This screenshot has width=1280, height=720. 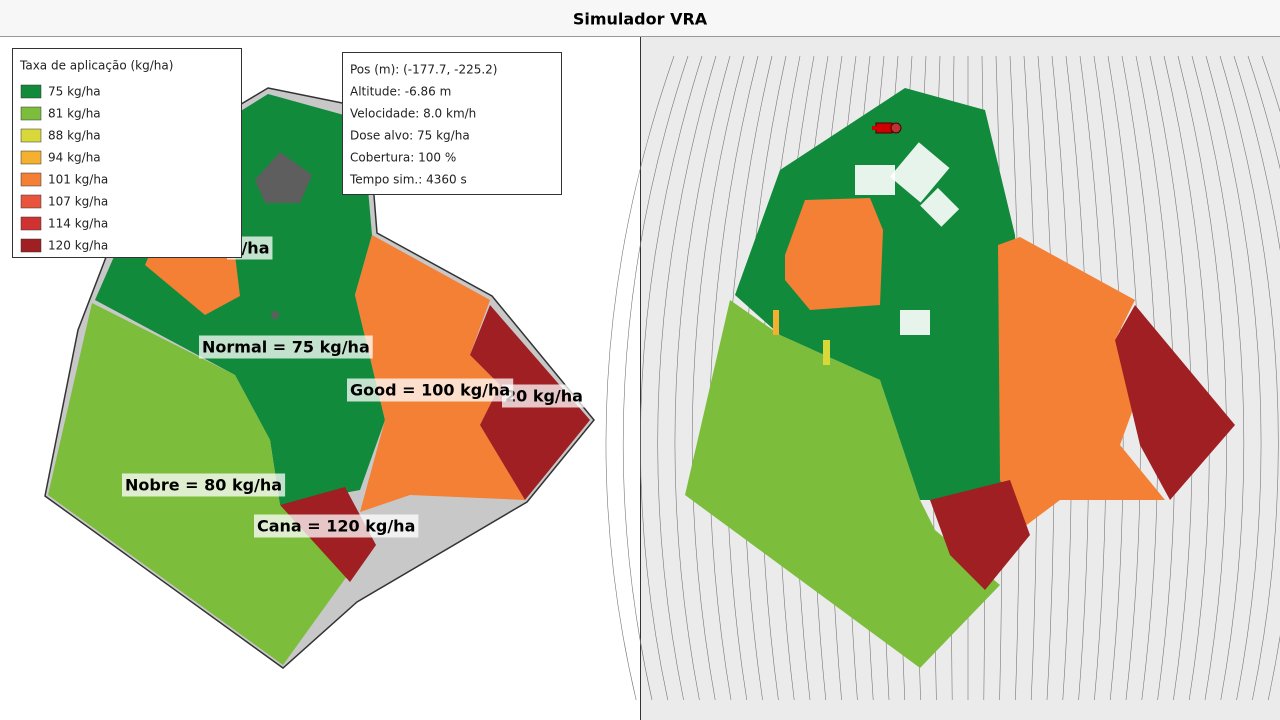 What do you see at coordinates (440, 373) in the screenshot?
I see `zone-good` at bounding box center [440, 373].